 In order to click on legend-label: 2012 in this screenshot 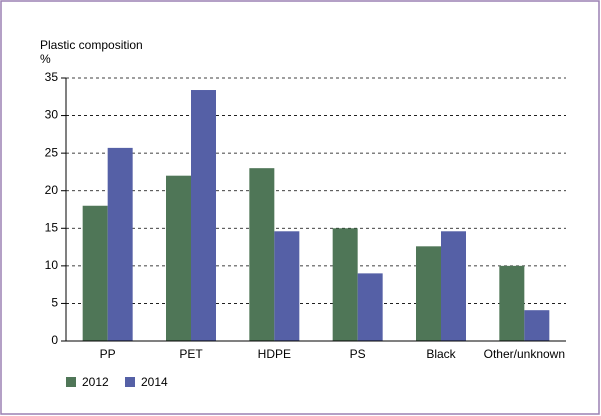, I will do `click(95, 382)`.